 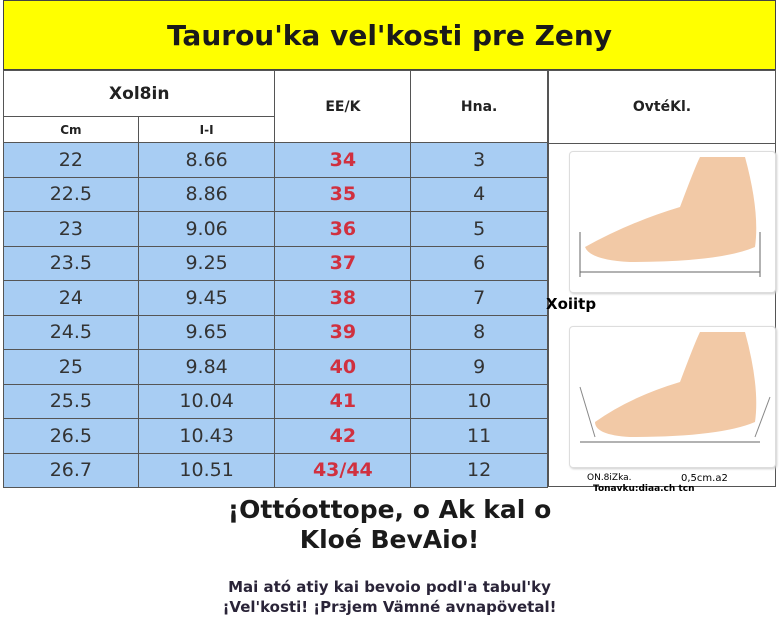 What do you see at coordinates (672, 397) in the screenshot?
I see `foot-angle-image` at bounding box center [672, 397].